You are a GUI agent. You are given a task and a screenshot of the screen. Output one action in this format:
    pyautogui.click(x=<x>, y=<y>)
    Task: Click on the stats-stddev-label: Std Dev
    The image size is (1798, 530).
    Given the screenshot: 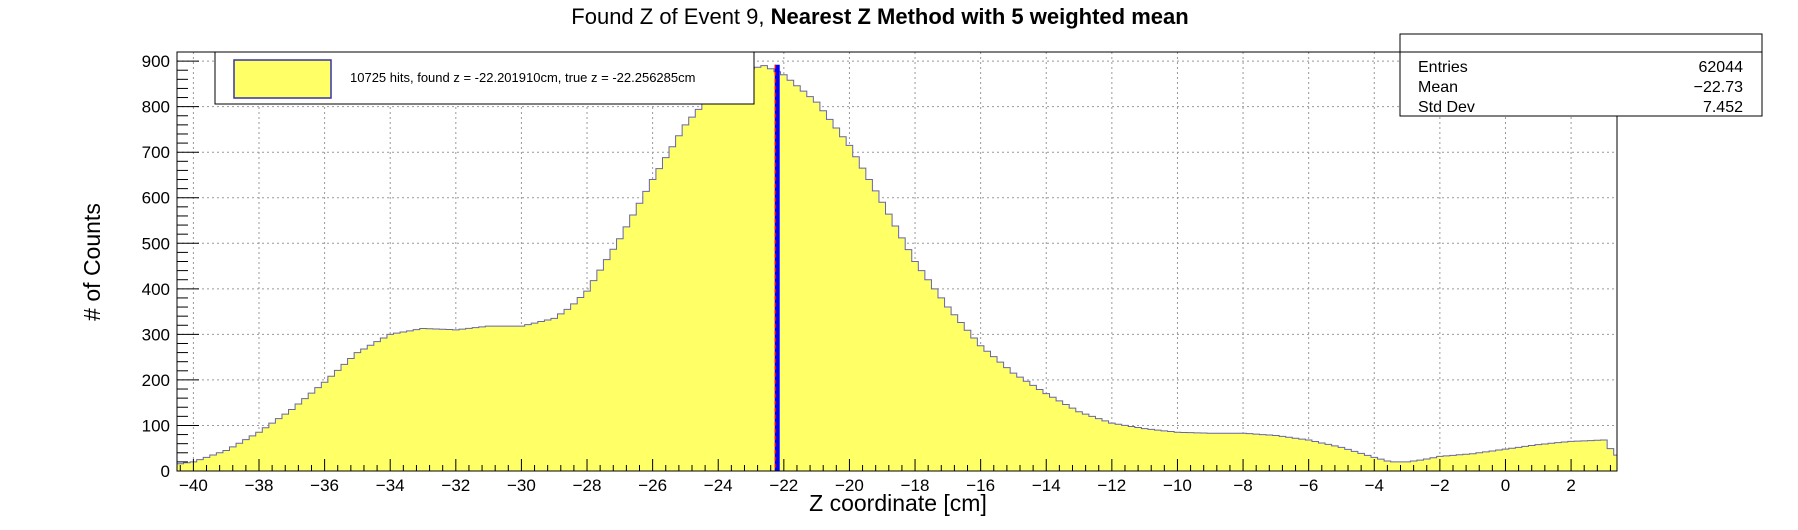 What is the action you would take?
    pyautogui.click(x=1446, y=107)
    